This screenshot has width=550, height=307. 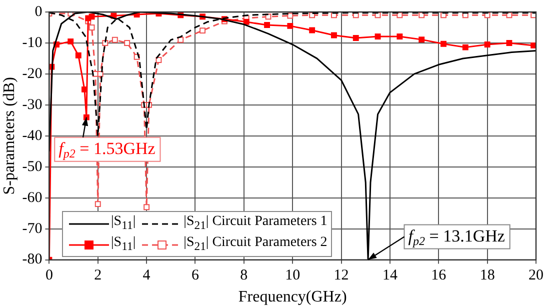 I want to click on x-tick-label: 4, so click(x=146, y=276).